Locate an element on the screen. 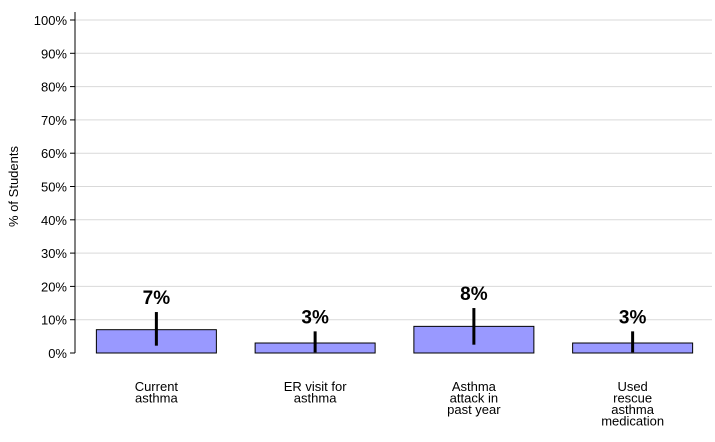 The height and width of the screenshot is (442, 715). category-label: Asthma attack in past year is located at coordinates (474, 398).